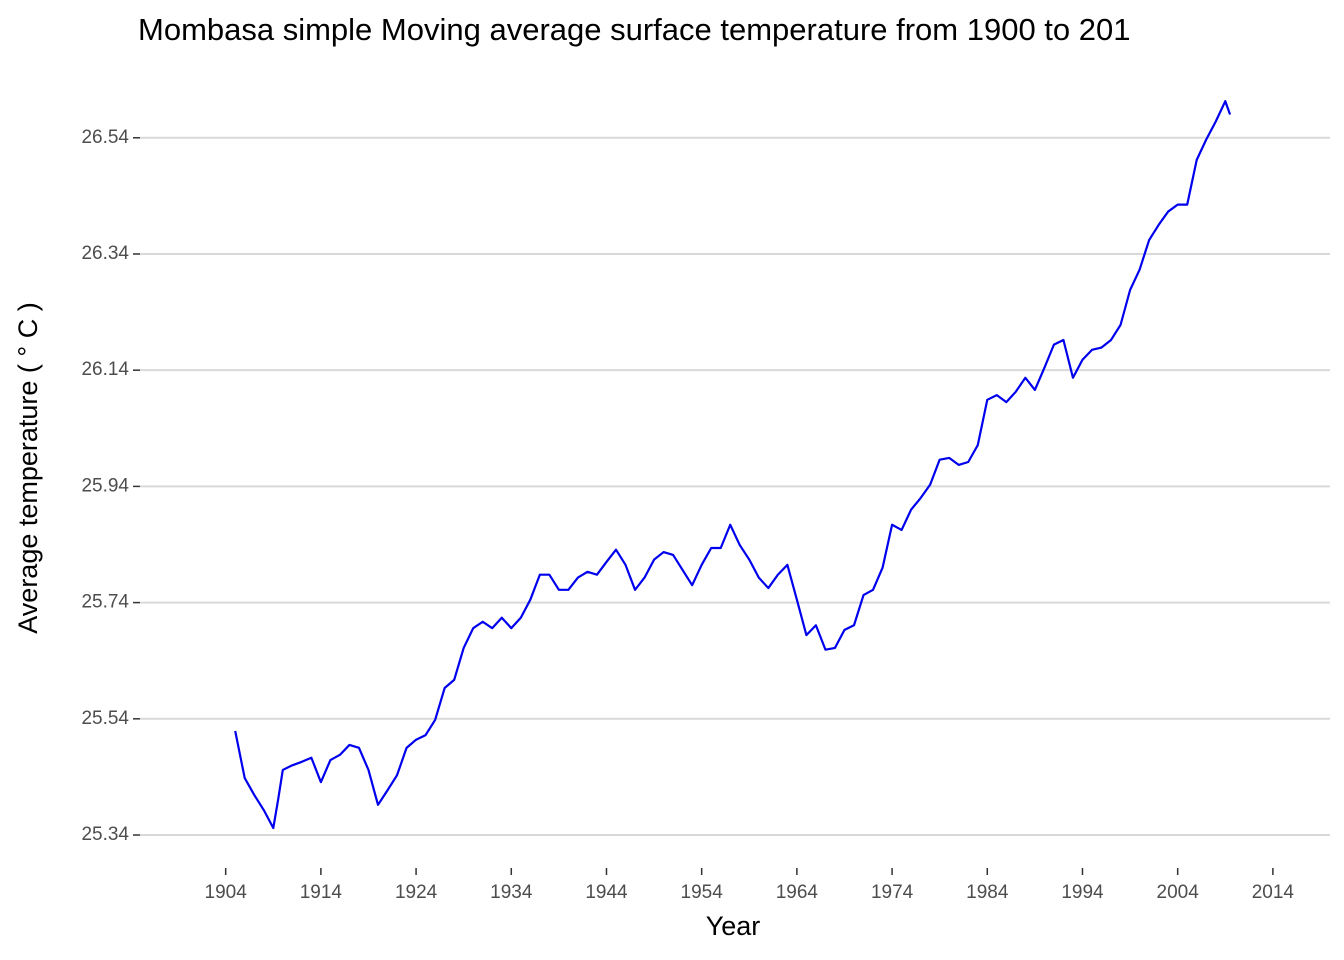 The width and height of the screenshot is (1344, 960). I want to click on x-tick-label: 1944, so click(606, 892).